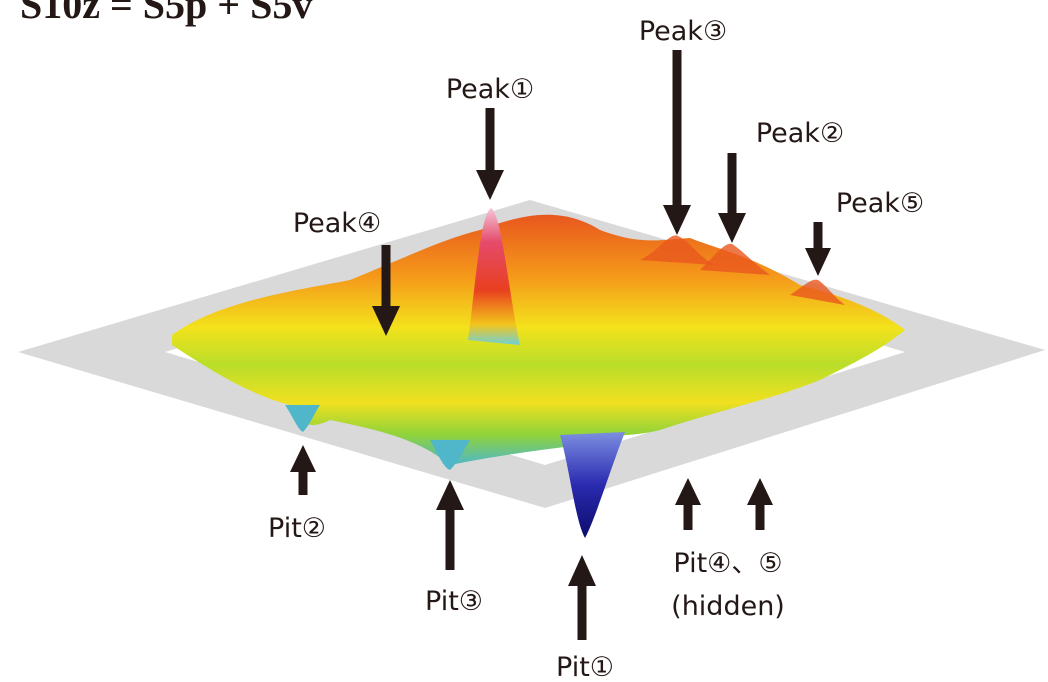 The width and height of the screenshot is (1048, 682). What do you see at coordinates (337, 223) in the screenshot?
I see `peak-label: Peak④` at bounding box center [337, 223].